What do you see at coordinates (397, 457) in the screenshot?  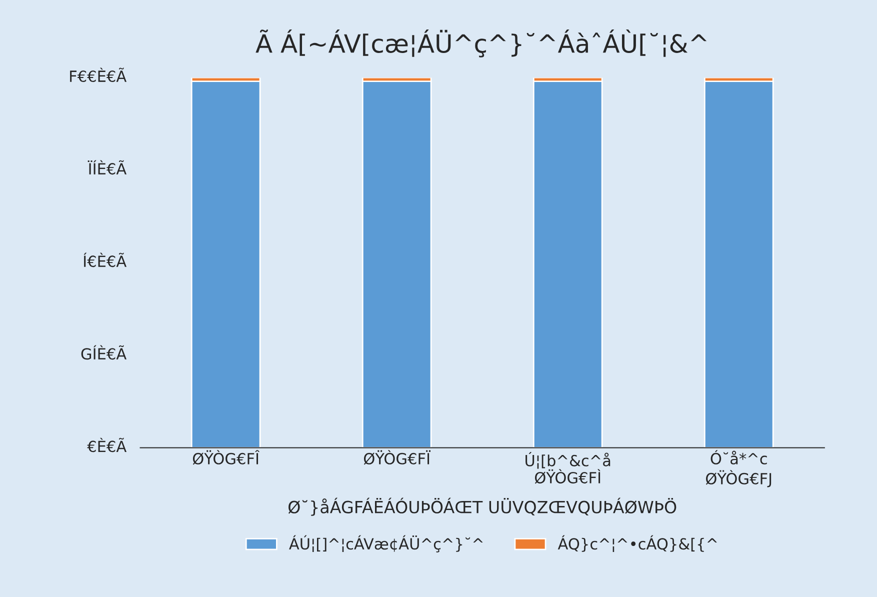 I see `x-tick-label: ØŸÒG€FÏ` at bounding box center [397, 457].